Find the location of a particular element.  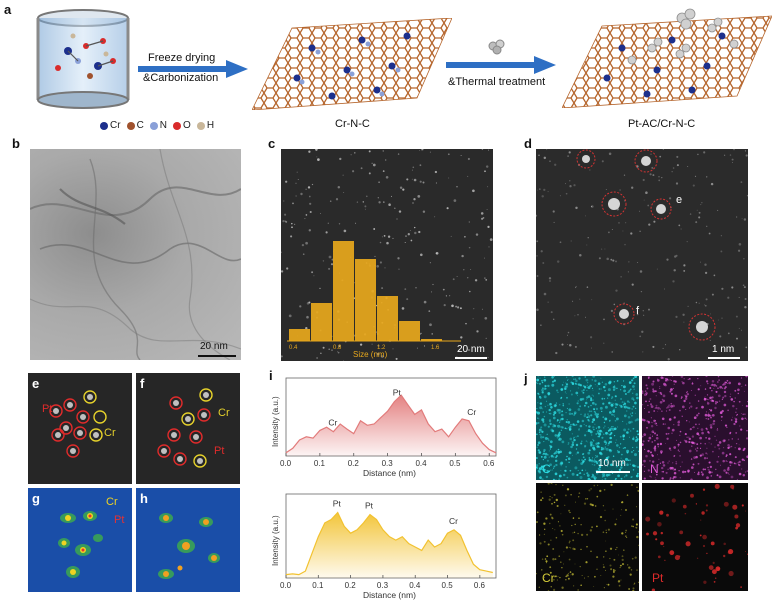

legend-item-cr: Cr is located at coordinates (110, 125).